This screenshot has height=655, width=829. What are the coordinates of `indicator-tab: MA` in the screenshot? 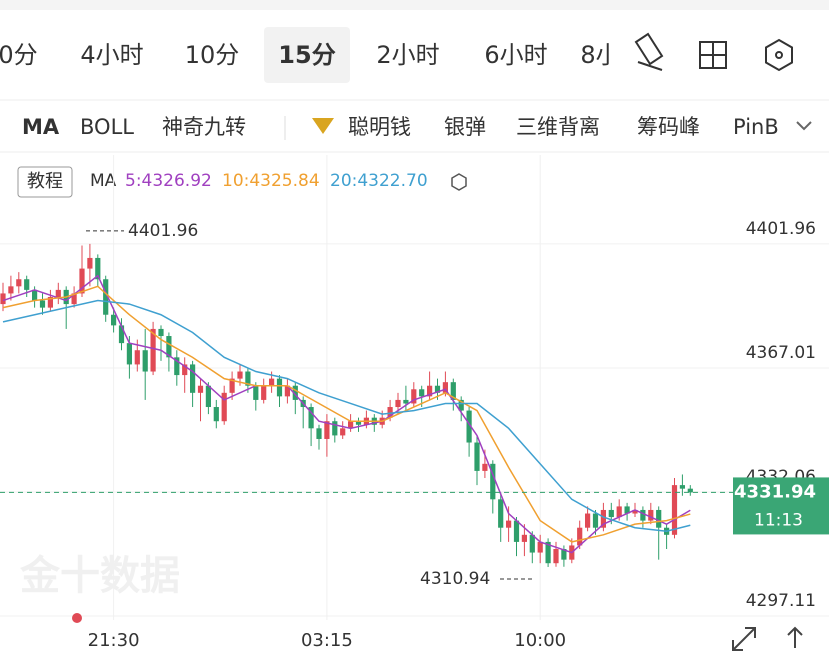 It's located at (41, 127).